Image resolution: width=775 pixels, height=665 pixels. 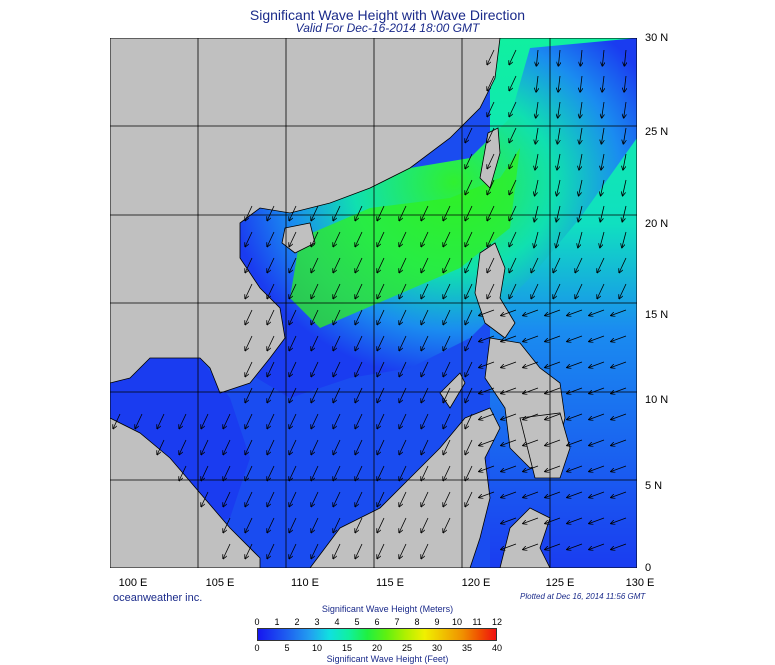 What do you see at coordinates (257, 648) in the screenshot?
I see `colorbar-feet-tick: 0` at bounding box center [257, 648].